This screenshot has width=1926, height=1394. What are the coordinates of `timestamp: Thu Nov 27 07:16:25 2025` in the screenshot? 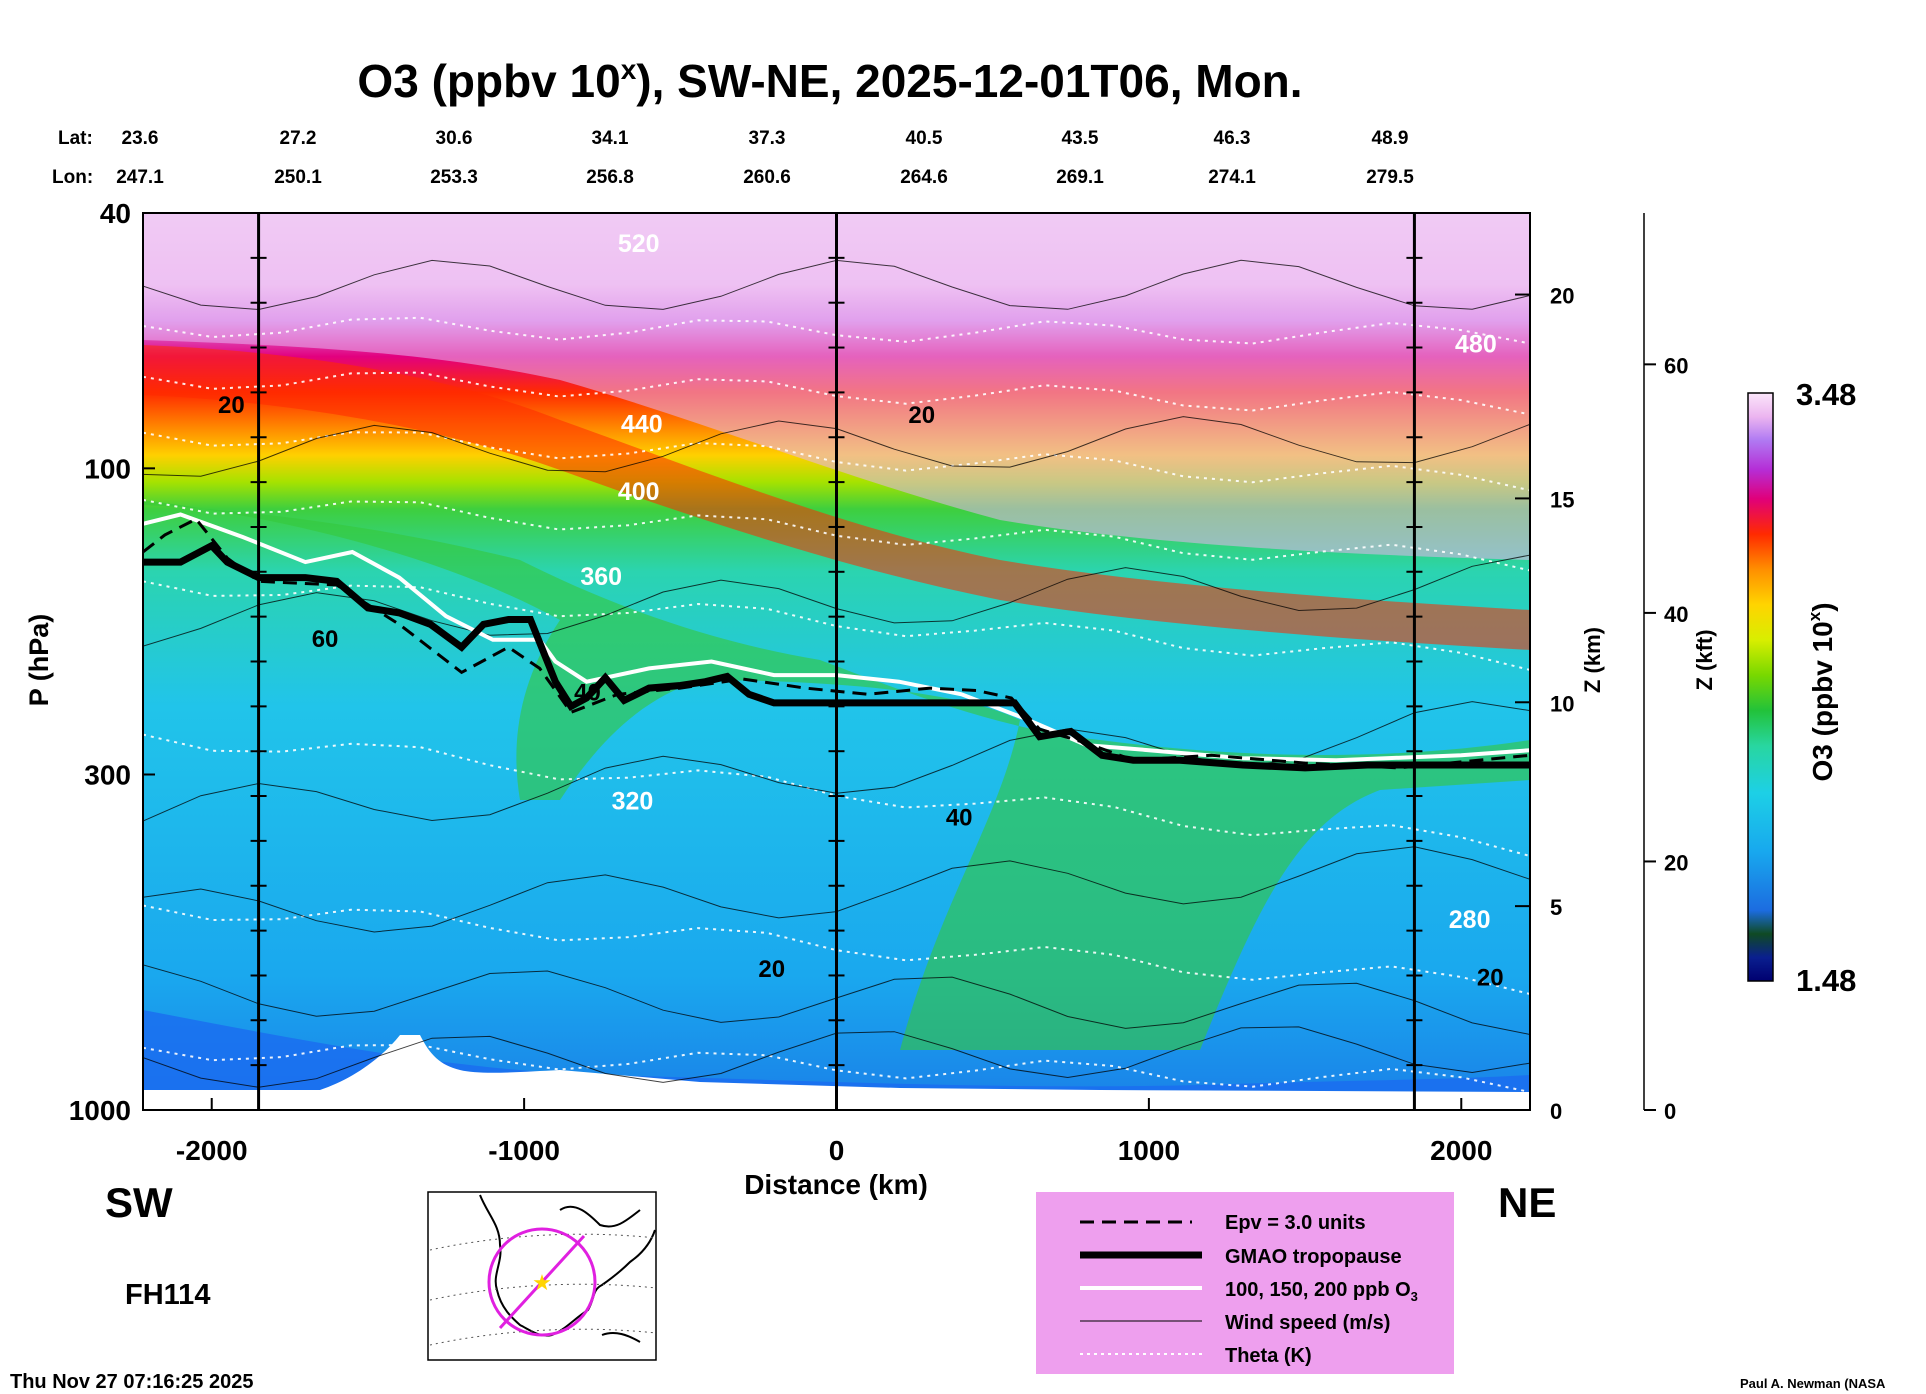 It's located at (131, 1382).